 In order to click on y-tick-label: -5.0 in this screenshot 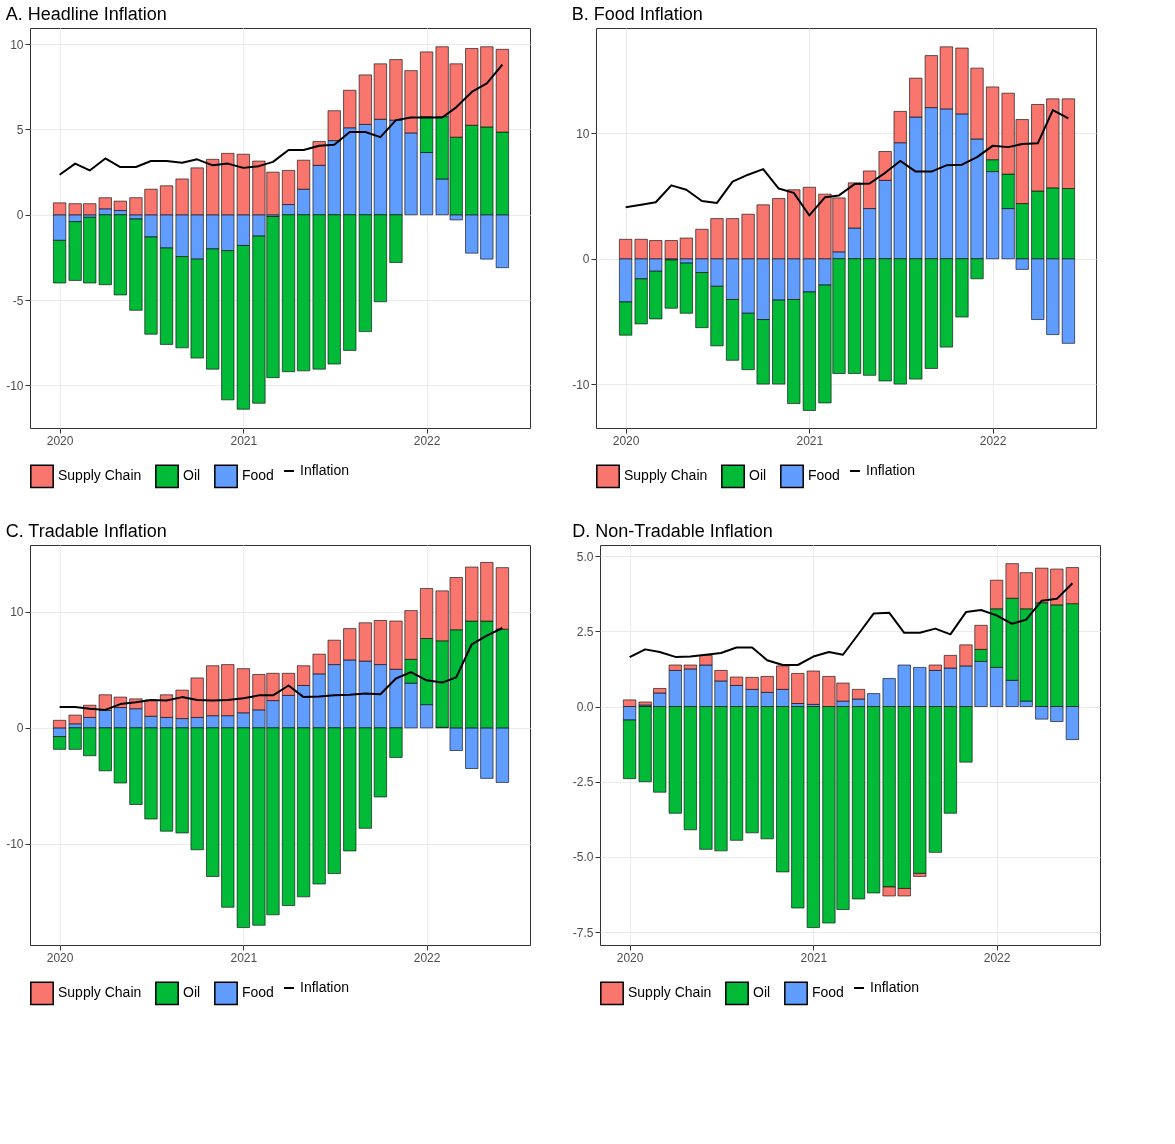, I will do `click(583, 857)`.